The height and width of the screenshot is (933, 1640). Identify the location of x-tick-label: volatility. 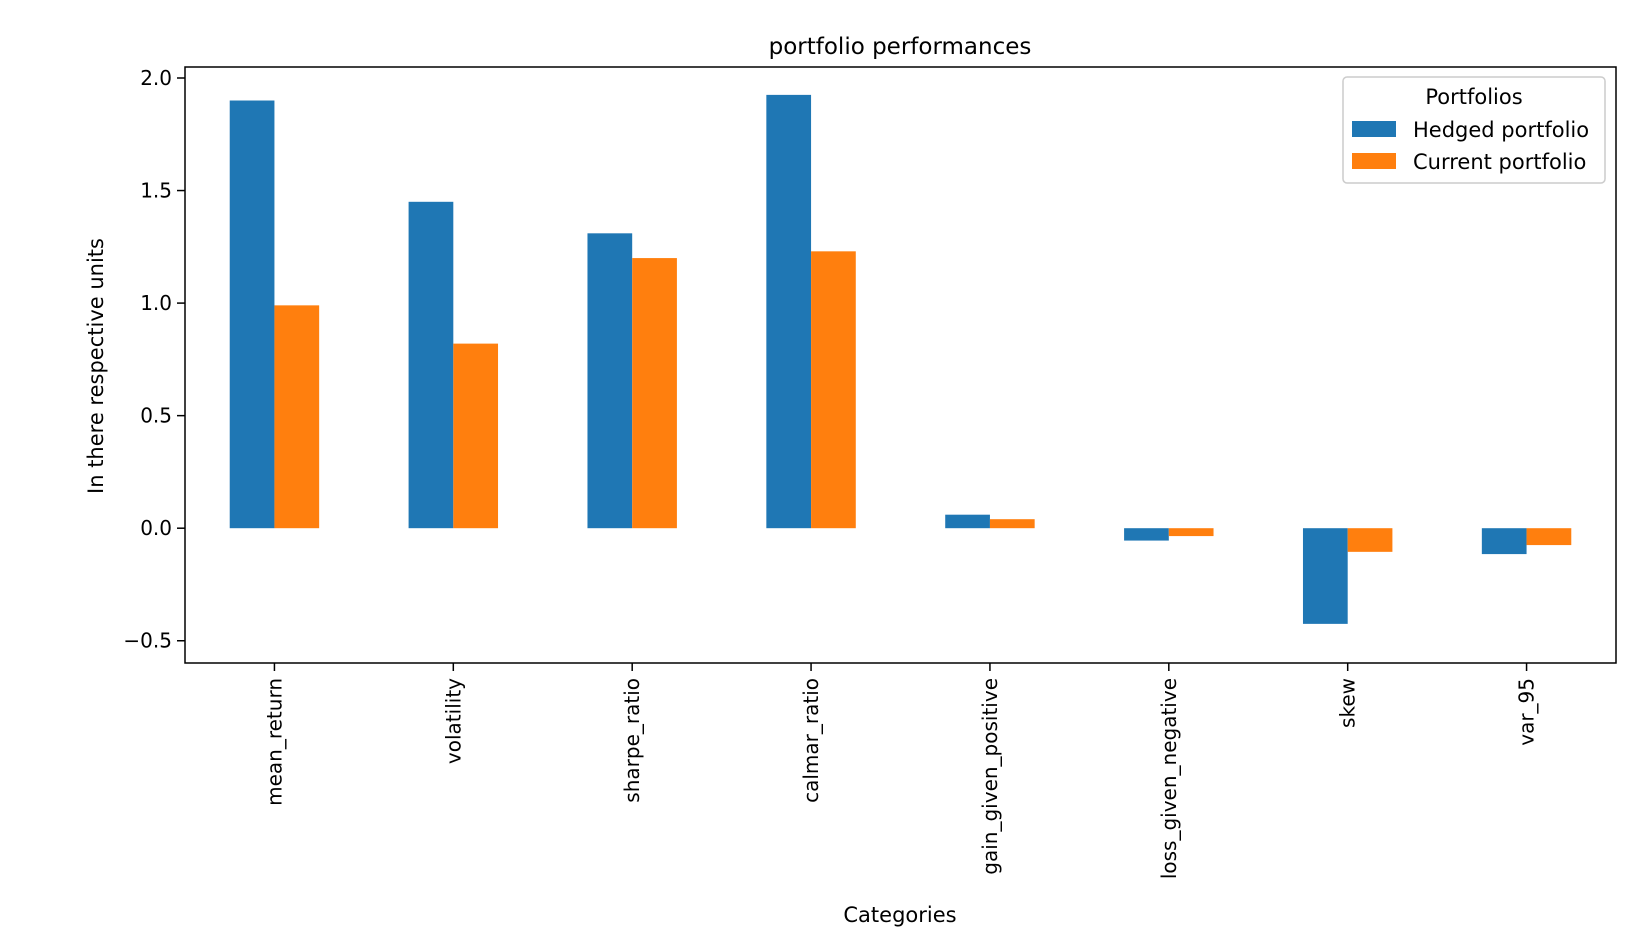
(453, 721).